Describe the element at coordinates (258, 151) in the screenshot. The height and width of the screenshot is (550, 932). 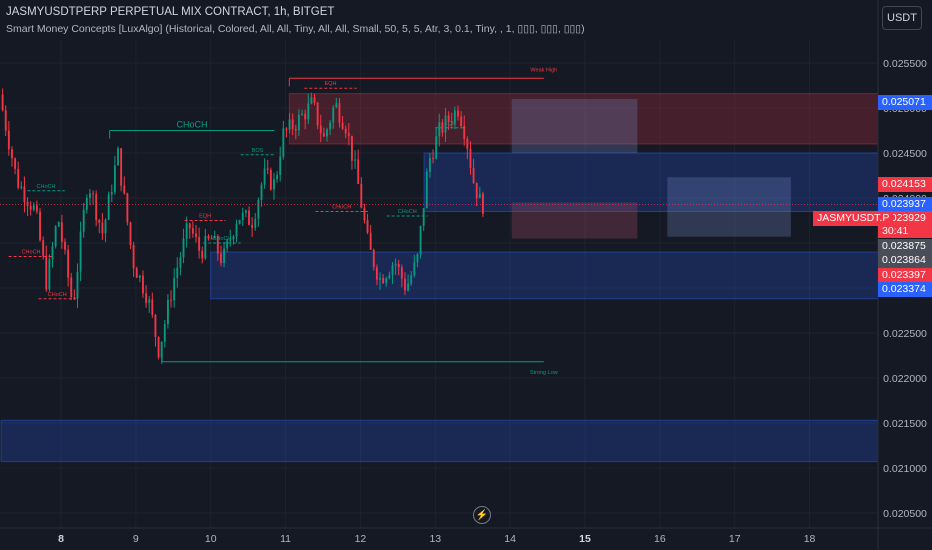
I see `structure-label: BOS` at that location.